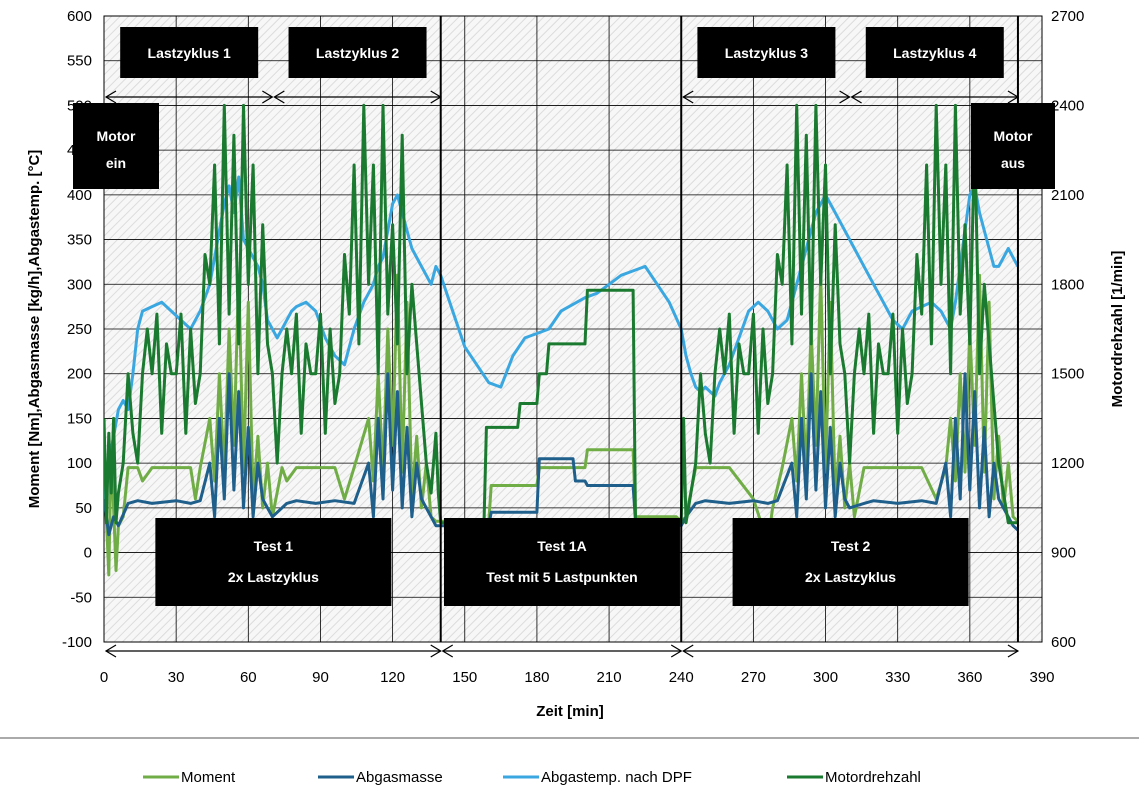 The image size is (1139, 796). I want to click on x-tick-label: 150, so click(464, 677).